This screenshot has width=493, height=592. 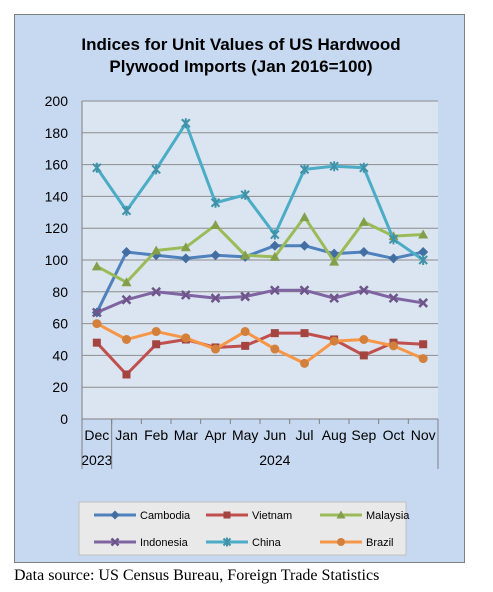 What do you see at coordinates (186, 435) in the screenshot?
I see `x-tick-label: Mar` at bounding box center [186, 435].